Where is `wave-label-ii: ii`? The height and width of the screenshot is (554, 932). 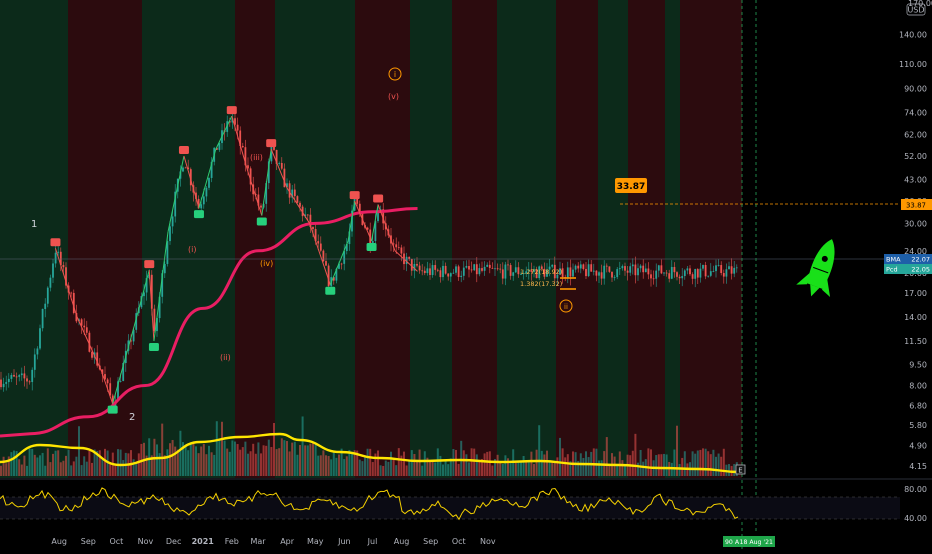 wave-label-ii: ii is located at coordinates (566, 307).